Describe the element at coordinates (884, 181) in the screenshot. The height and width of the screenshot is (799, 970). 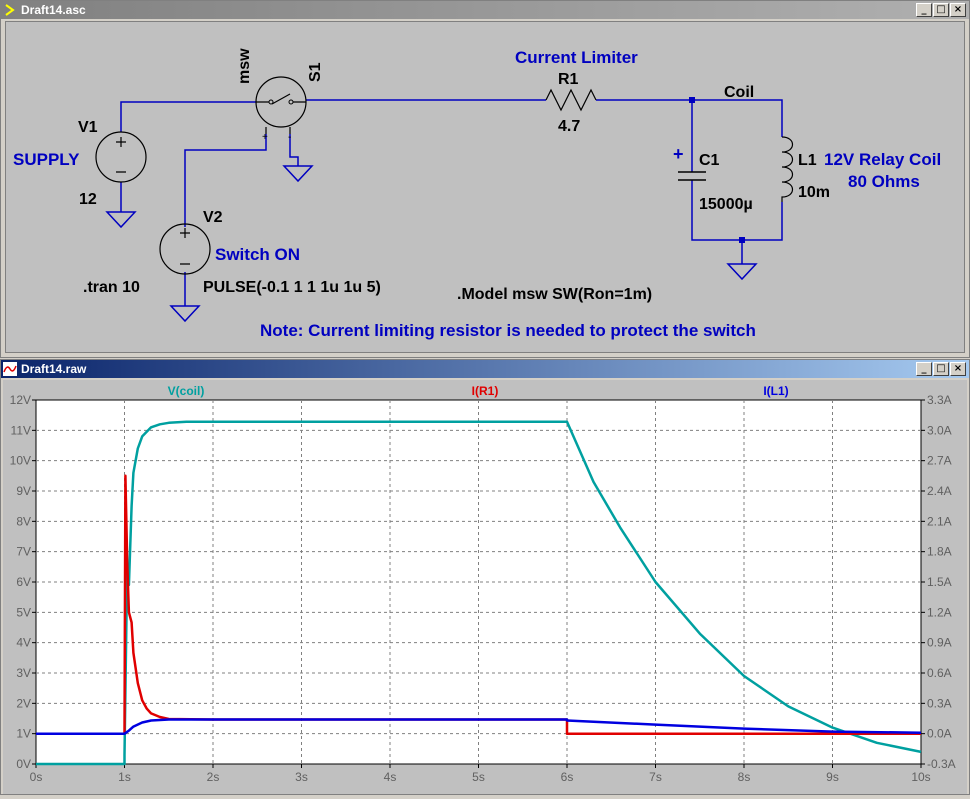
I see `l1-label-line2: 80 Ohms` at that location.